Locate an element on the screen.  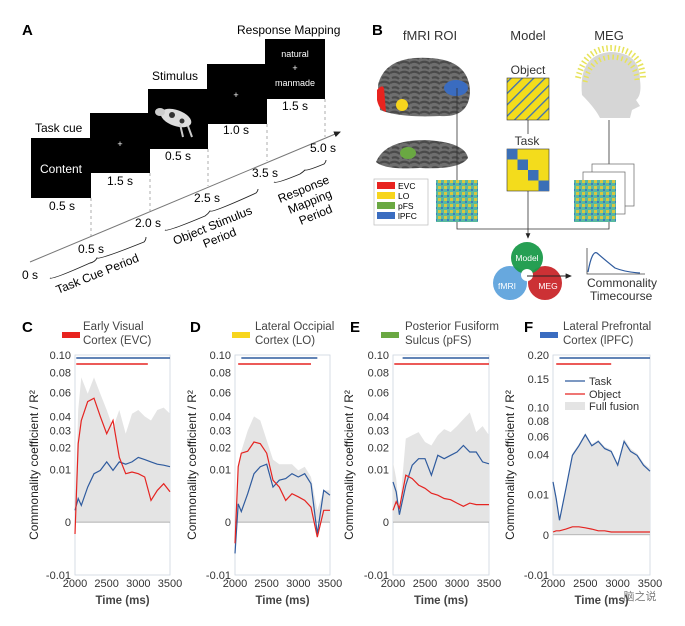
legend-label-lpfc: lPFC is located at coordinates (407, 216).